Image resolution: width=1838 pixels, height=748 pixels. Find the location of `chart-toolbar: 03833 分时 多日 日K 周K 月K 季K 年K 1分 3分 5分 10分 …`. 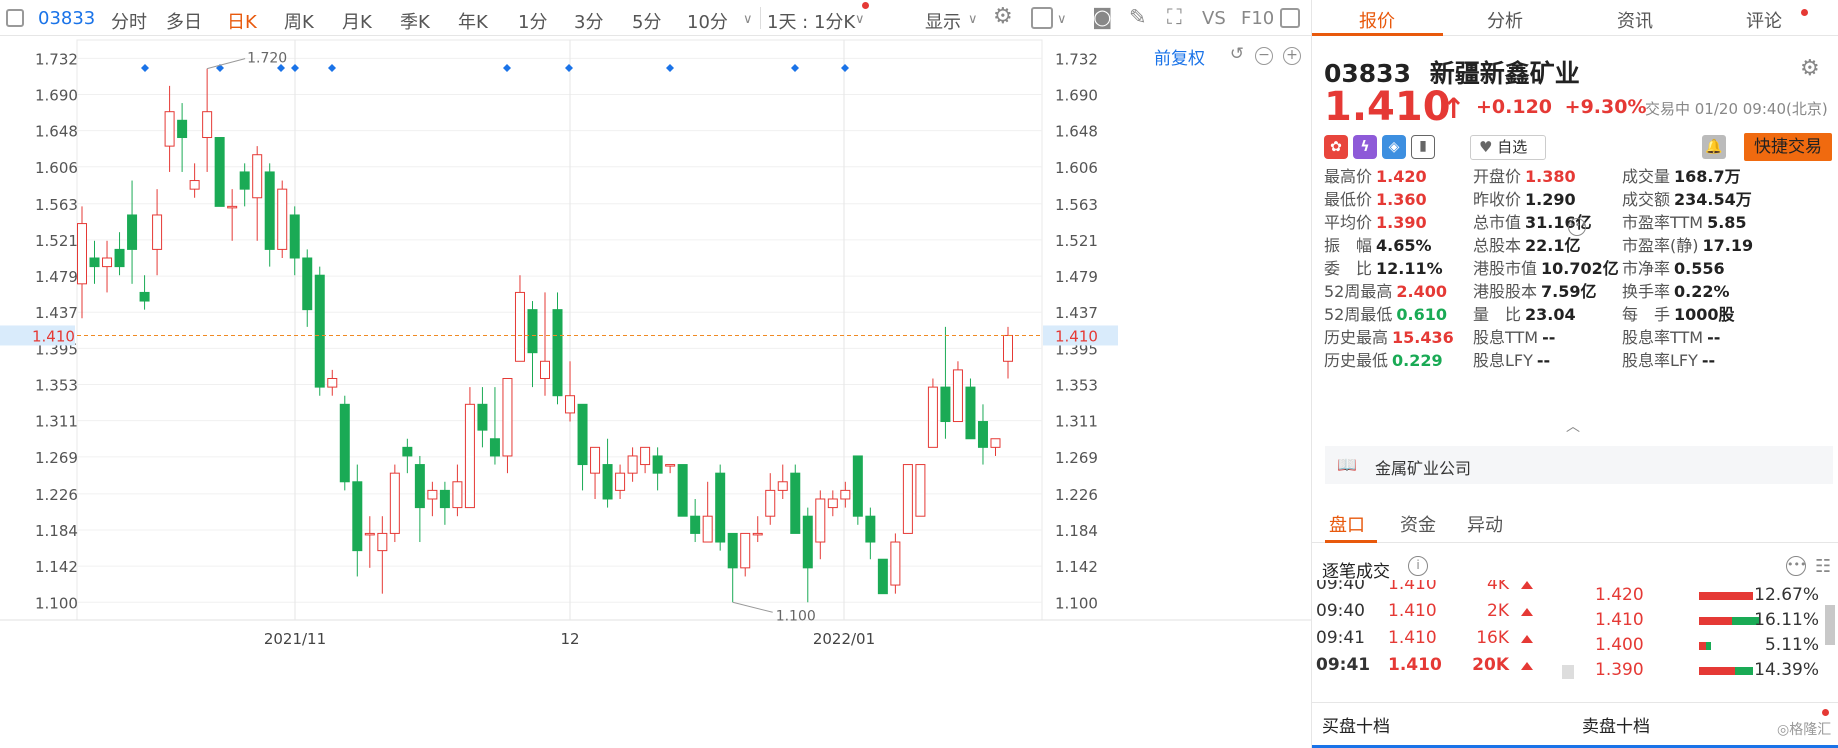

chart-toolbar: 03833 分时 多日 日K 周K 月K 季K 年K 1分 3分 5分 10分 … is located at coordinates (655, 18).